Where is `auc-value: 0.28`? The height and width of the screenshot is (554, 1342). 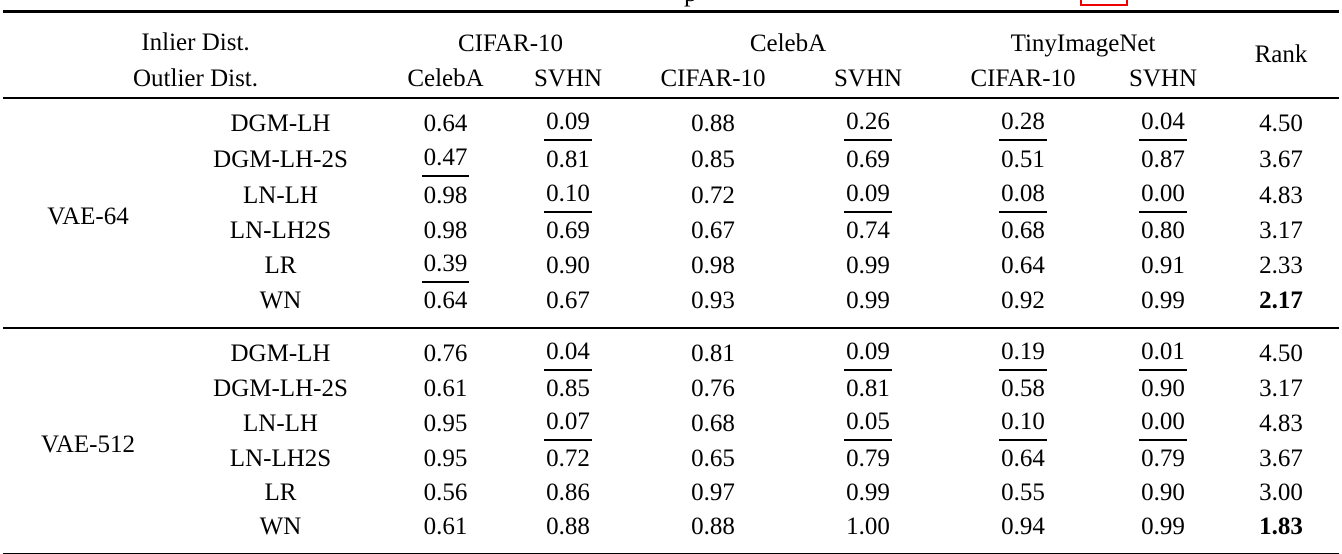
auc-value: 0.28 is located at coordinates (1023, 123).